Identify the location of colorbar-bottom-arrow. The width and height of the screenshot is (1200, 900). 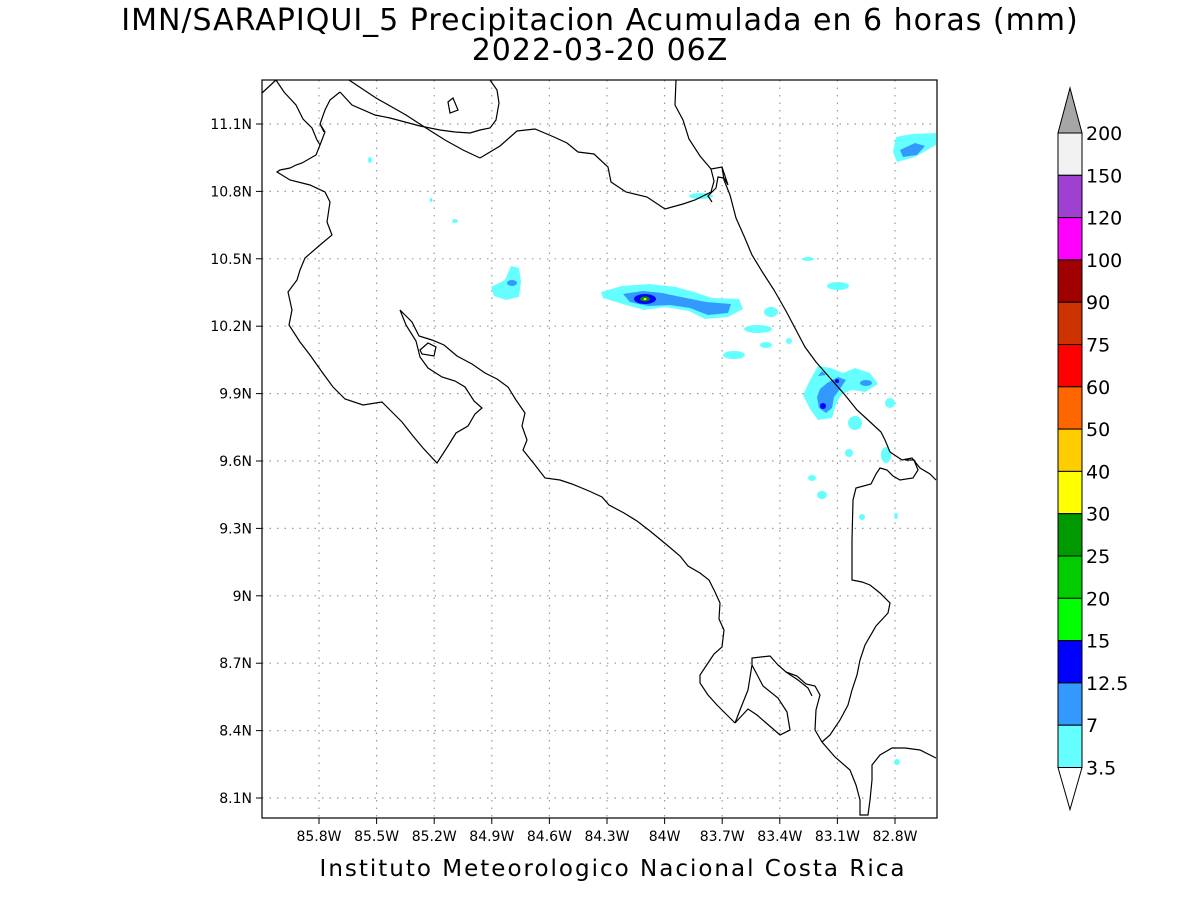
(1070, 789).